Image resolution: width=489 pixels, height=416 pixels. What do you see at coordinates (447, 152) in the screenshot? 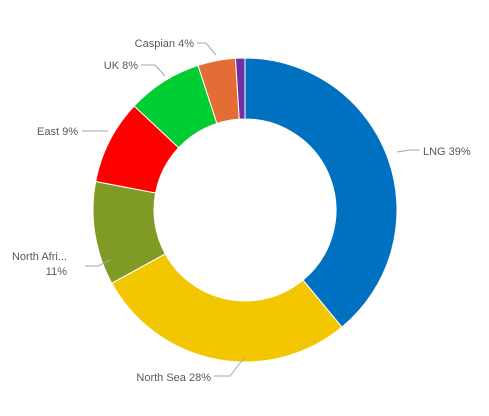
I see `data-label: LNG 39%` at bounding box center [447, 152].